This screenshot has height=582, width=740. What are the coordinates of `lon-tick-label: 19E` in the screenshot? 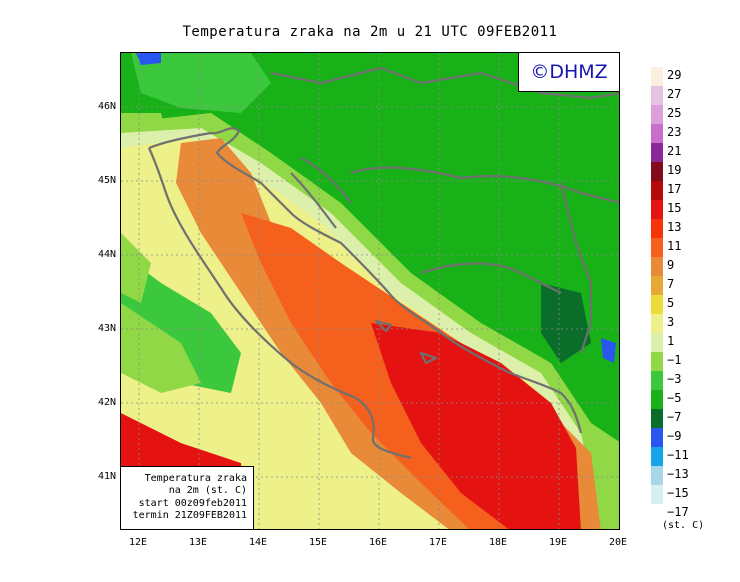 It's located at (558, 542).